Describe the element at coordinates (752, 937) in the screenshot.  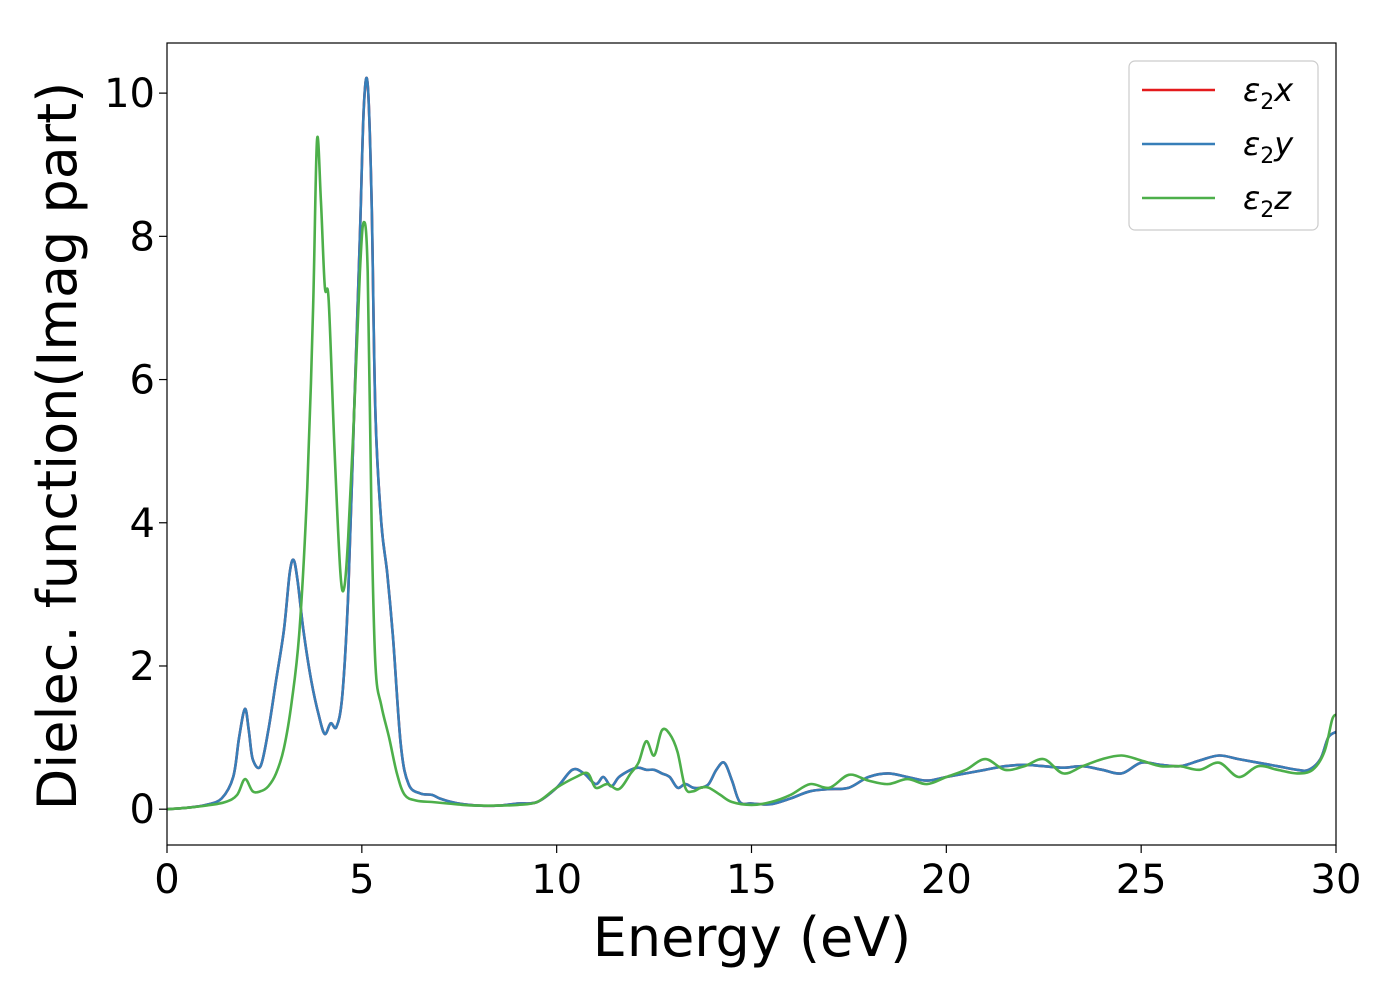
I see `x-axis-title: Energy (eV)` at that location.